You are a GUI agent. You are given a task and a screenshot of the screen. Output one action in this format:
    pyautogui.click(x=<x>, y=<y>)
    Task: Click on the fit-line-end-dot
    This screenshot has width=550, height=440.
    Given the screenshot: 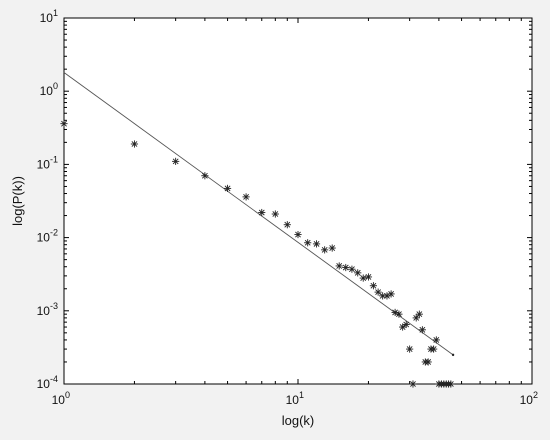 What is the action you would take?
    pyautogui.click(x=453, y=355)
    